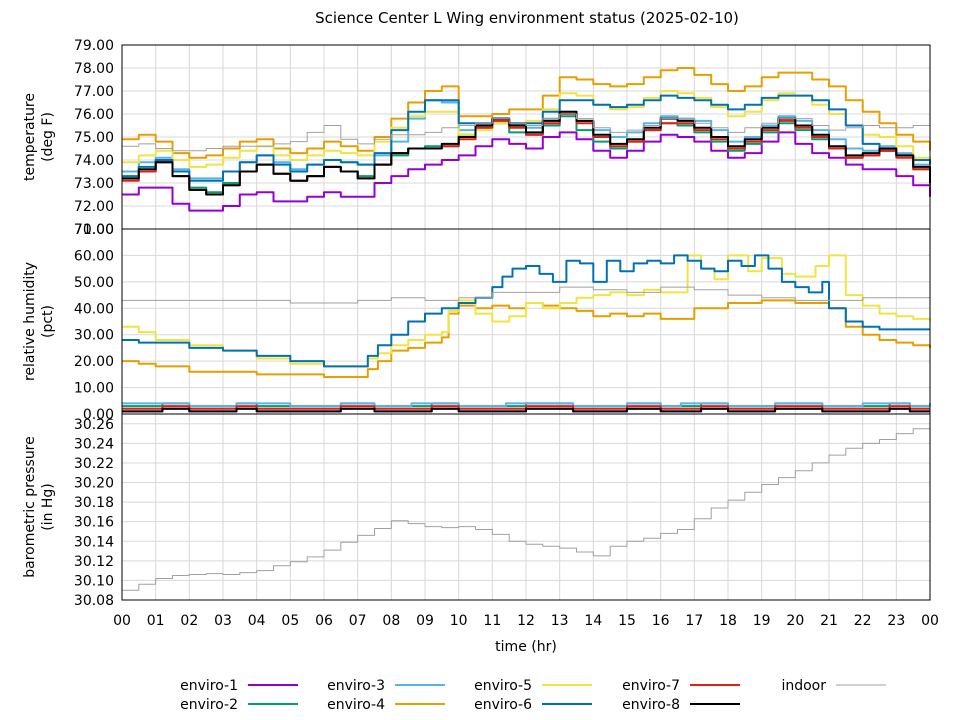 The height and width of the screenshot is (720, 960). Describe the element at coordinates (94, 484) in the screenshot. I see `y-tick-label: 30.20` at that location.